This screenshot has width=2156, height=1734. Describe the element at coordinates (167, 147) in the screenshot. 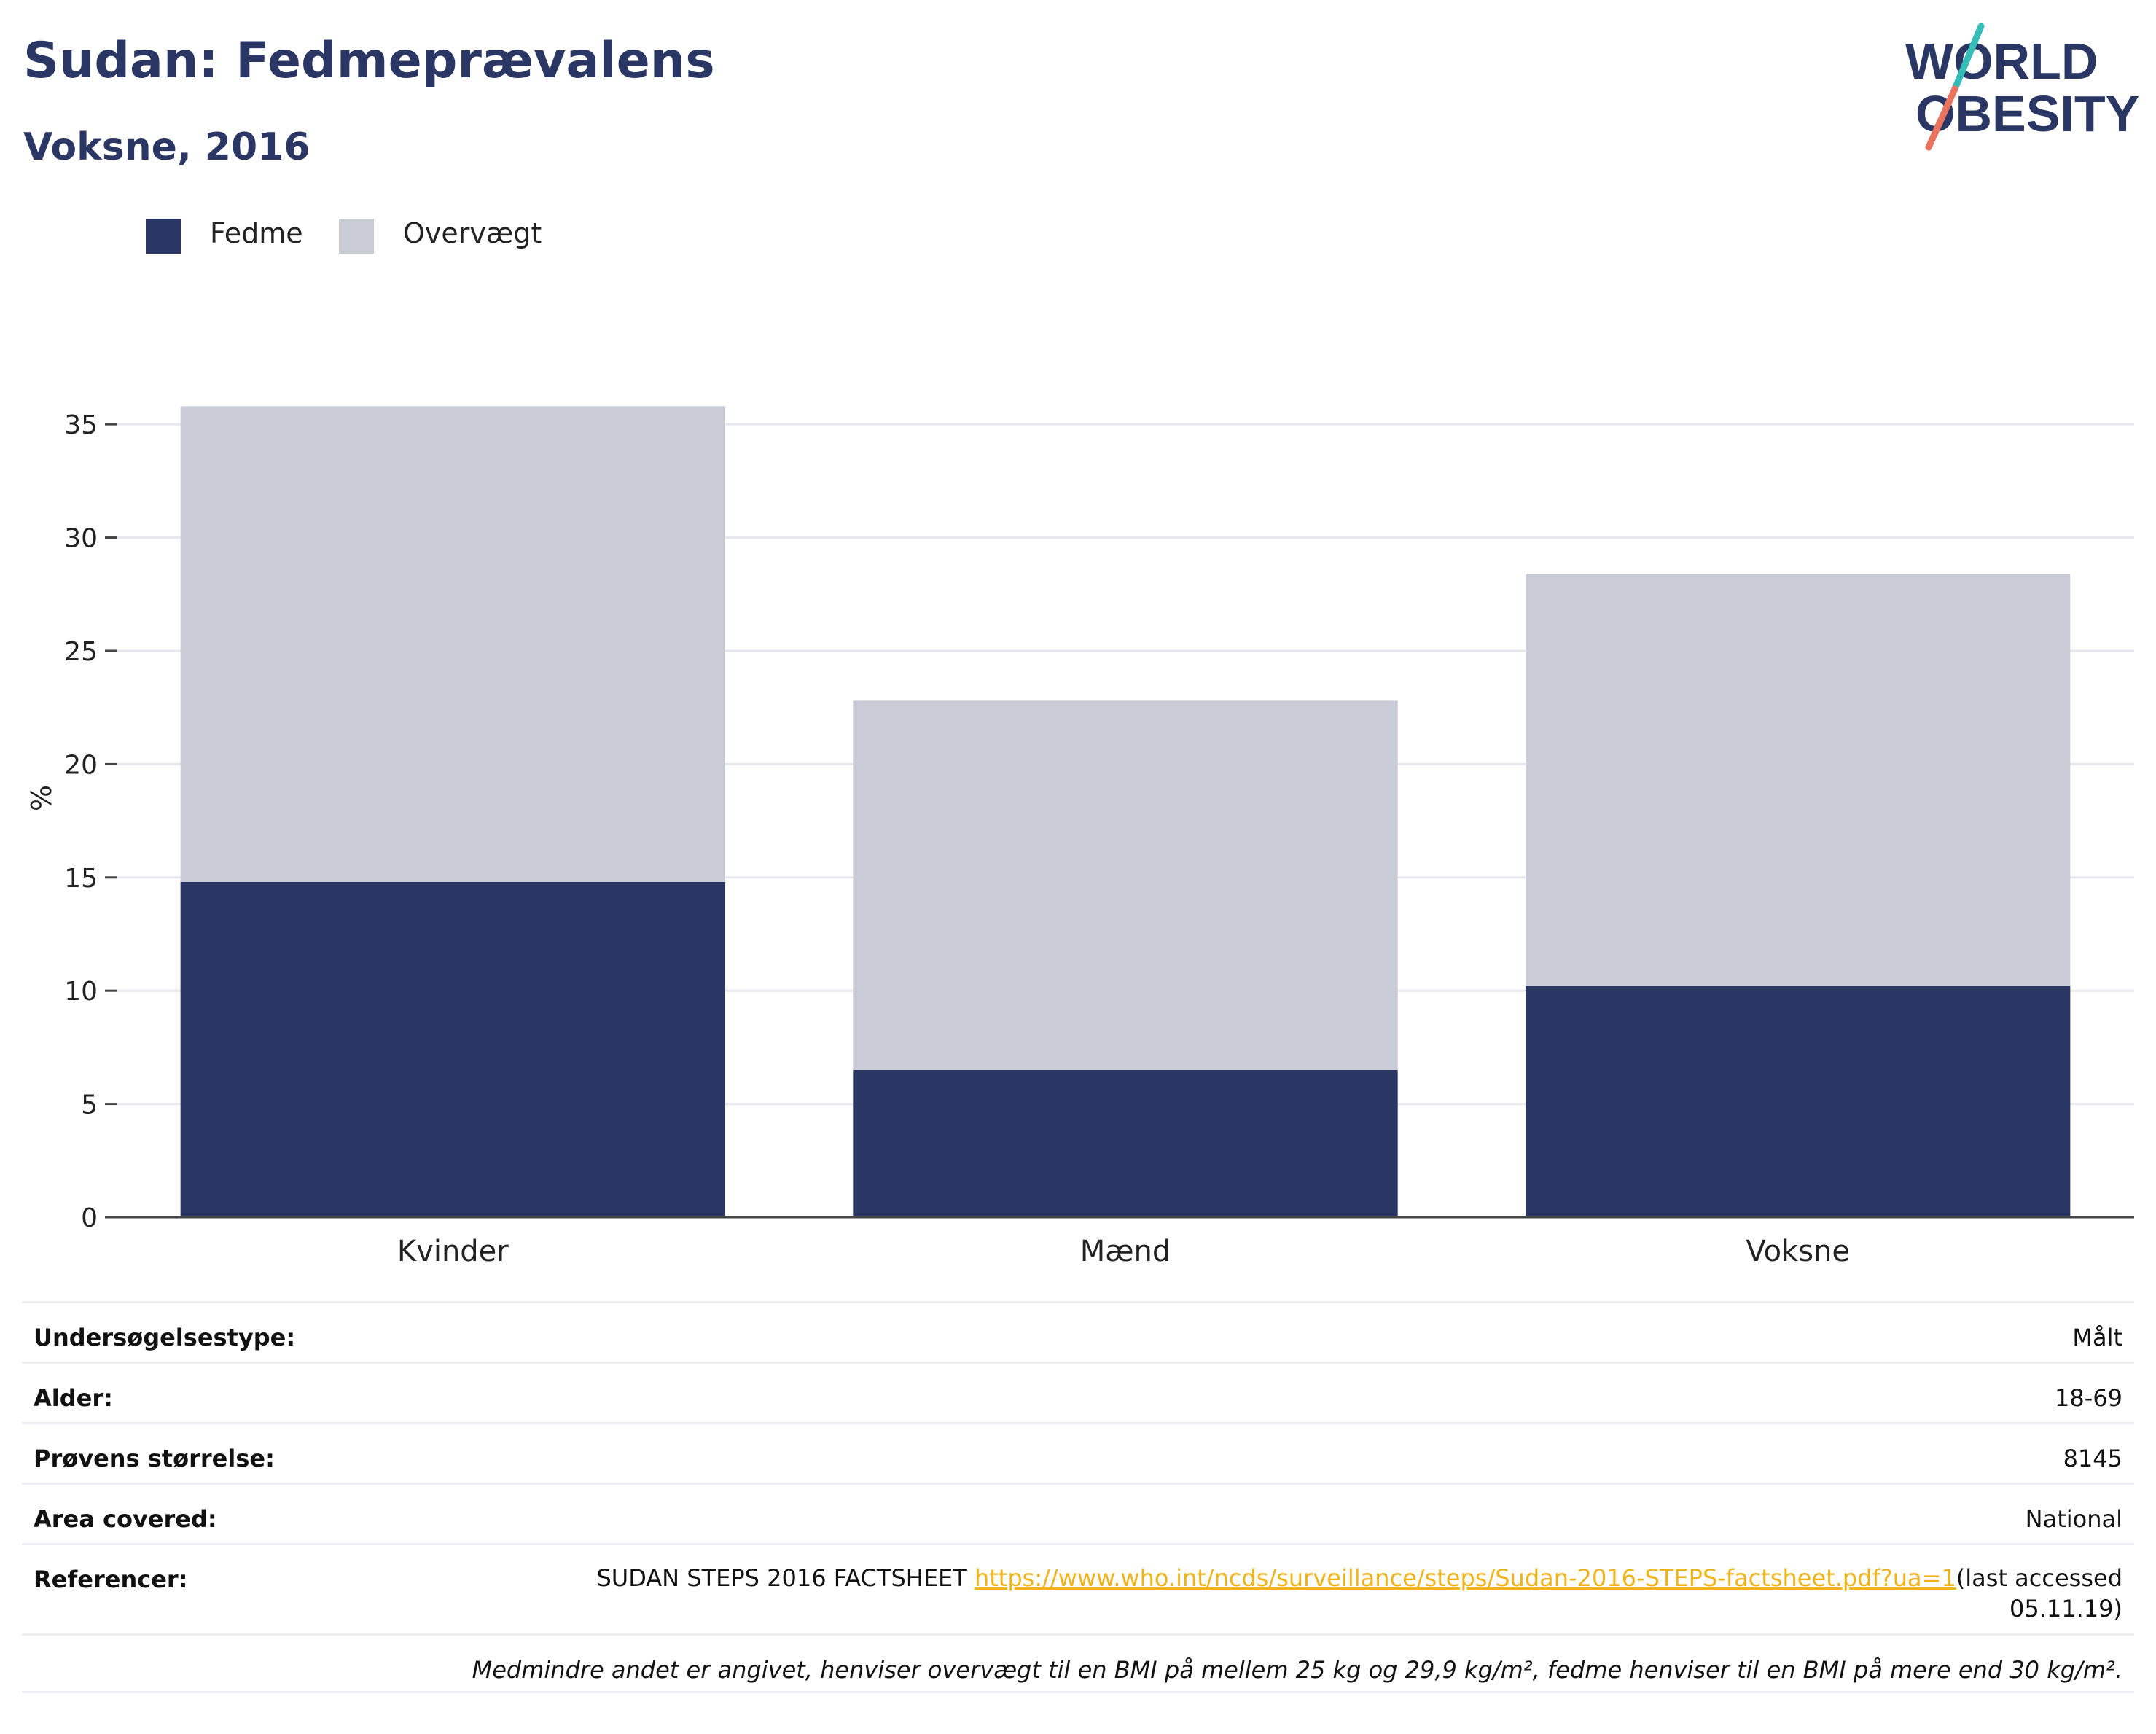

I see `page-subtitle: Voksne, 2016` at that location.